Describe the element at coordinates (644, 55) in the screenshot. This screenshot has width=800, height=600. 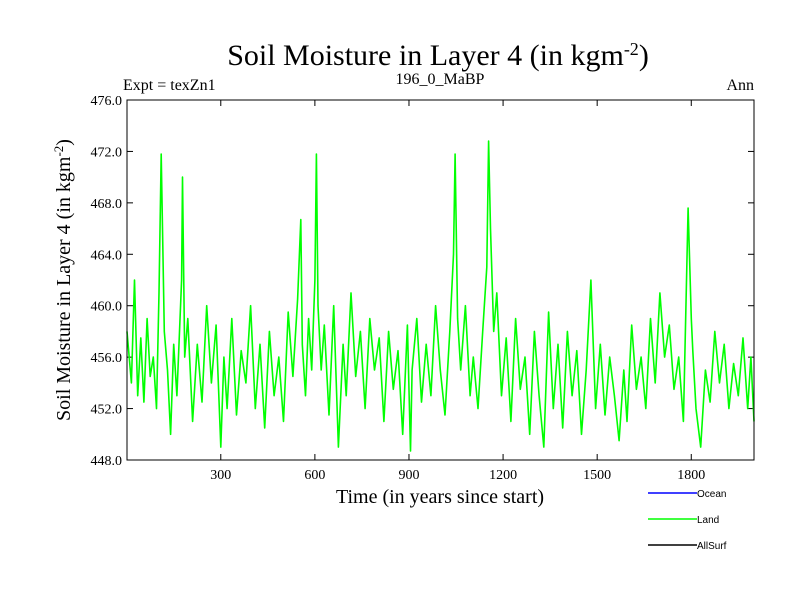
I see `chart-title-close: )` at that location.